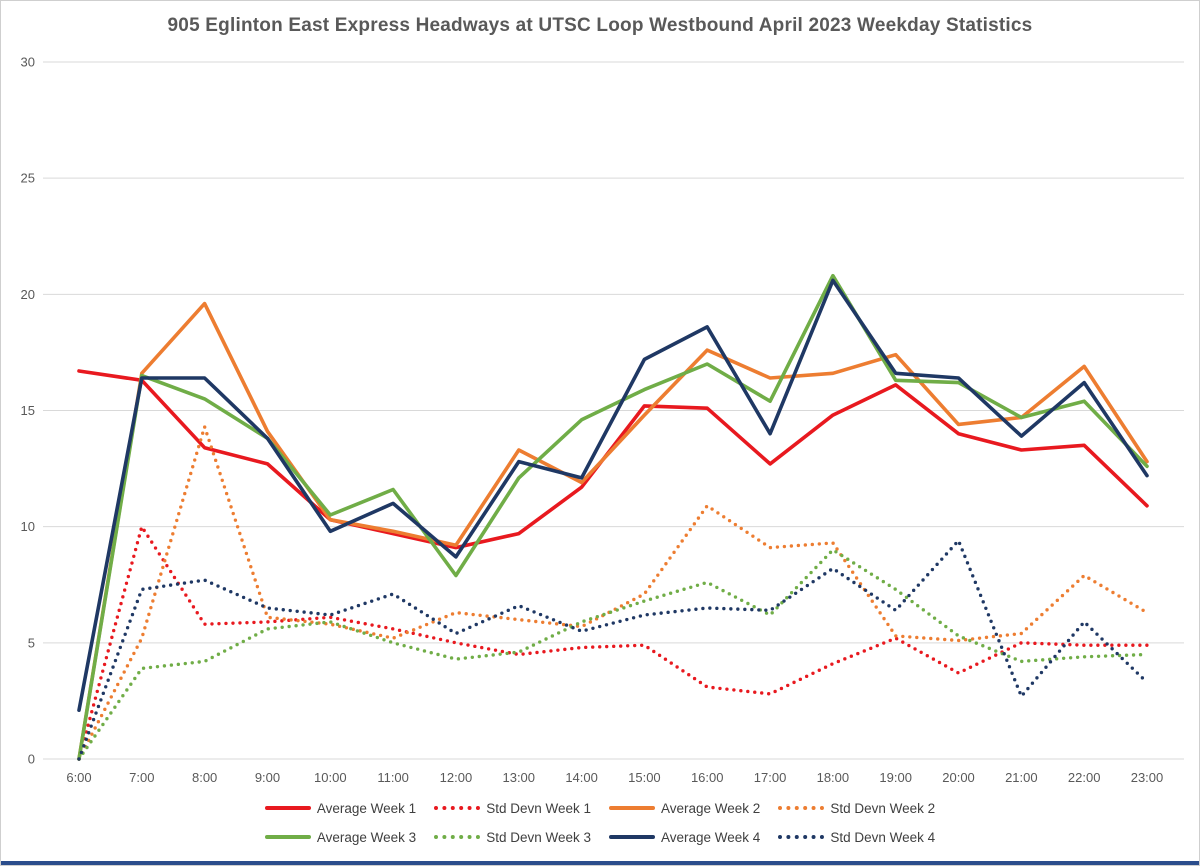 Image resolution: width=1200 pixels, height=866 pixels. What do you see at coordinates (518, 777) in the screenshot?
I see `x-axis-tick-label: 13:00` at bounding box center [518, 777].